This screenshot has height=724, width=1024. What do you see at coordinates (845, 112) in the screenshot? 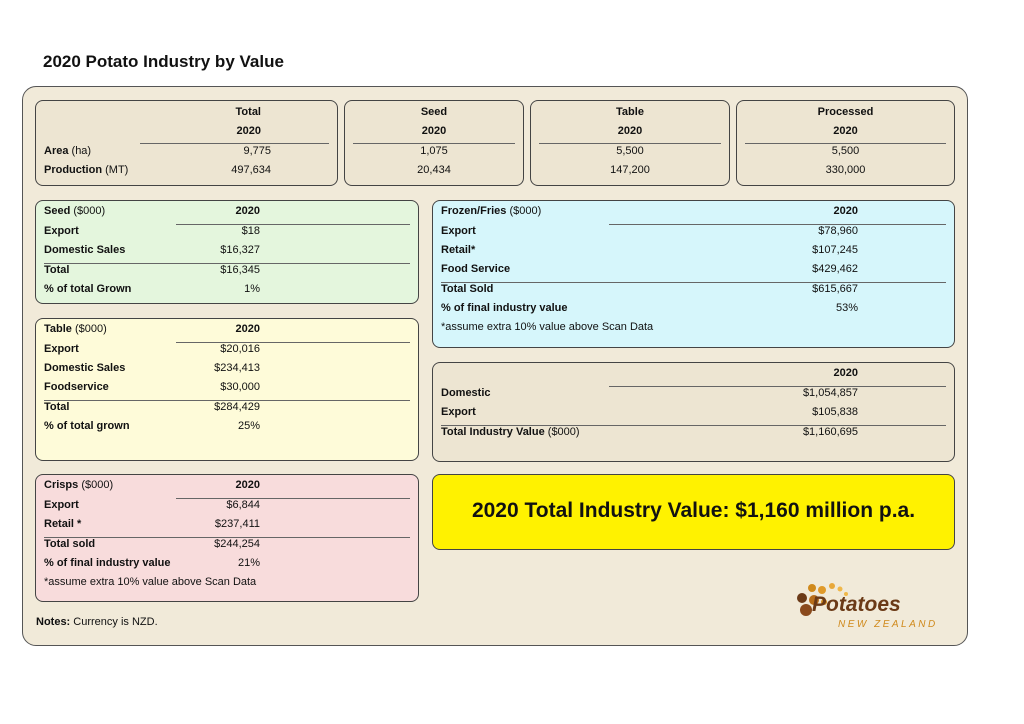
I see `processed-header: Processed` at bounding box center [845, 112].